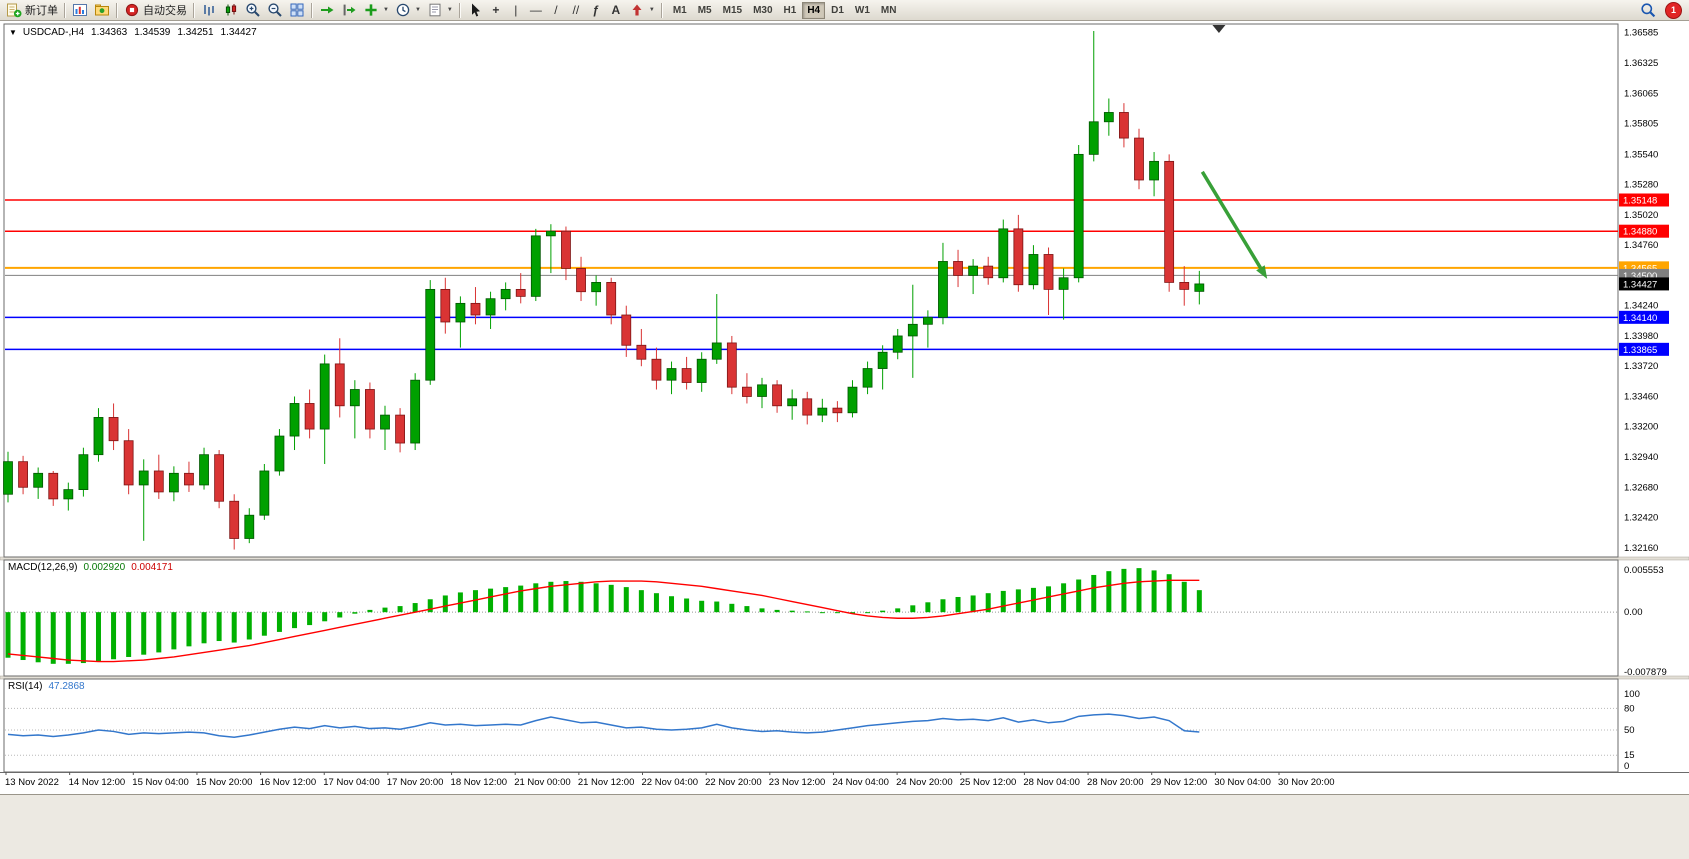  I want to click on vertical-line-button: |, so click(516, 10).